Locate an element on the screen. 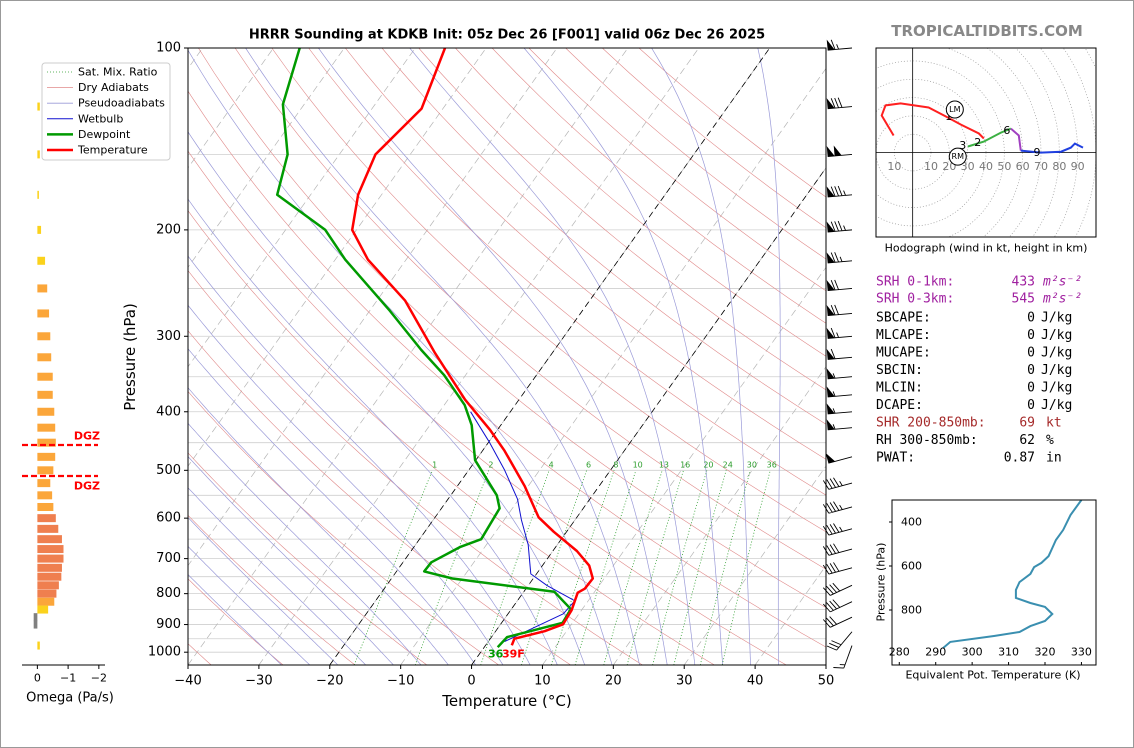 The width and height of the screenshot is (1134, 748). index-value: 0.87 is located at coordinates (1019, 458).